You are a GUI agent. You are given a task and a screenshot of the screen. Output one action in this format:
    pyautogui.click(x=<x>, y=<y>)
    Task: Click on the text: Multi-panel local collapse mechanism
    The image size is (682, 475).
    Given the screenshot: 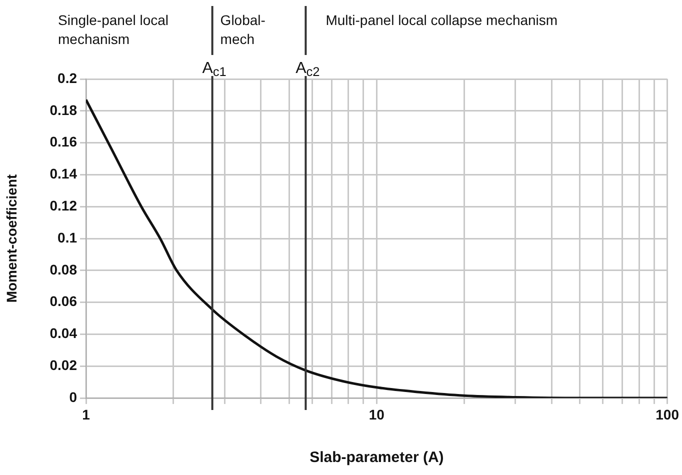 What is the action you would take?
    pyautogui.click(x=442, y=20)
    